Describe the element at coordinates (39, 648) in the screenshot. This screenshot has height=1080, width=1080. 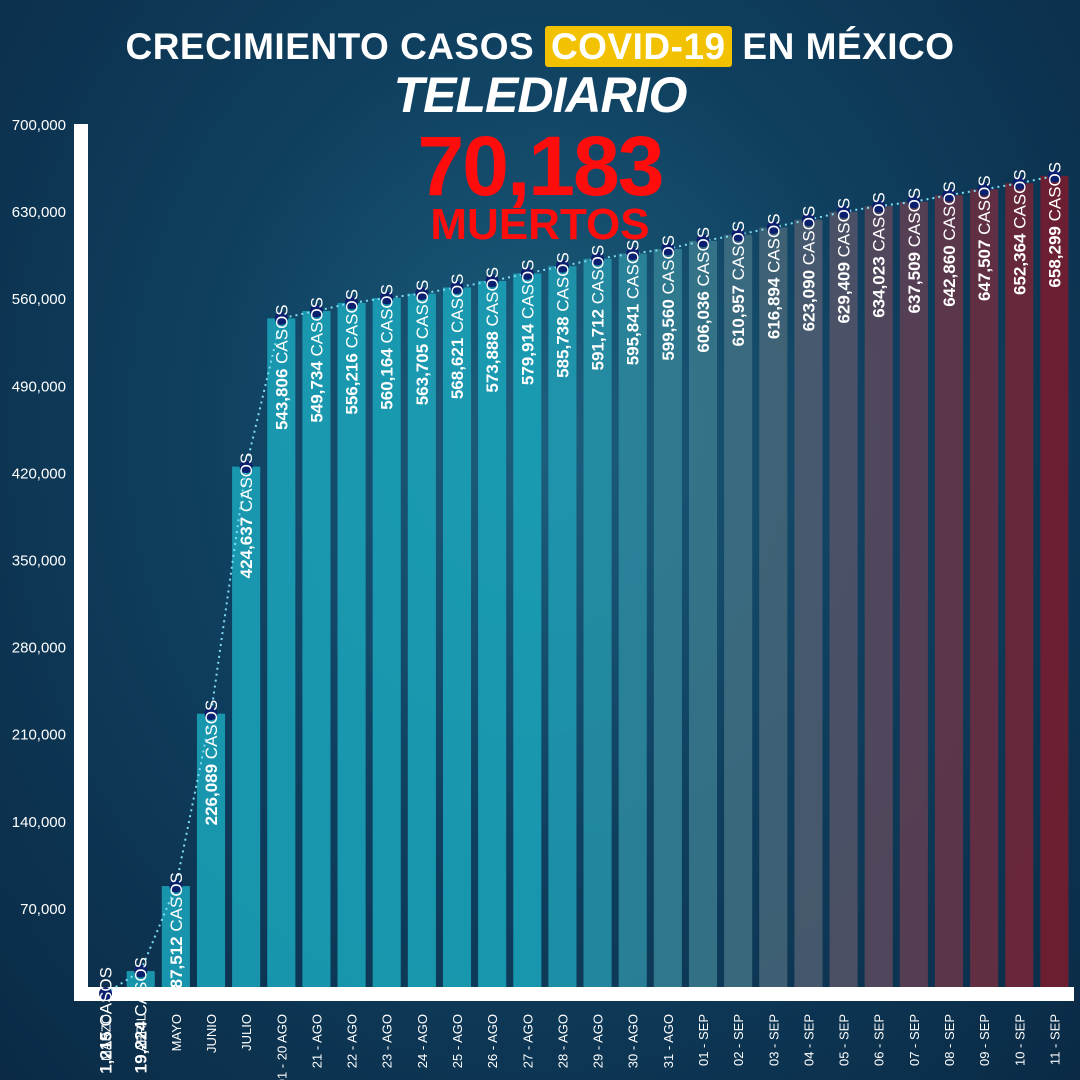
I see `y-tick-label: 280,000` at that location.